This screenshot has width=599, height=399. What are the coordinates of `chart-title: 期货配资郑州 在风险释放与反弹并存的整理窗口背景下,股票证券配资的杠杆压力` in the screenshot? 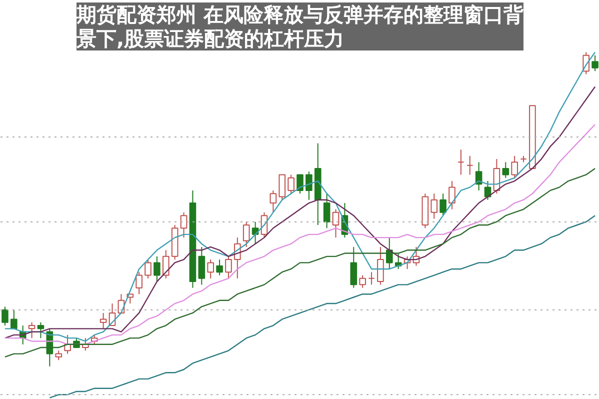 It's located at (300, 26).